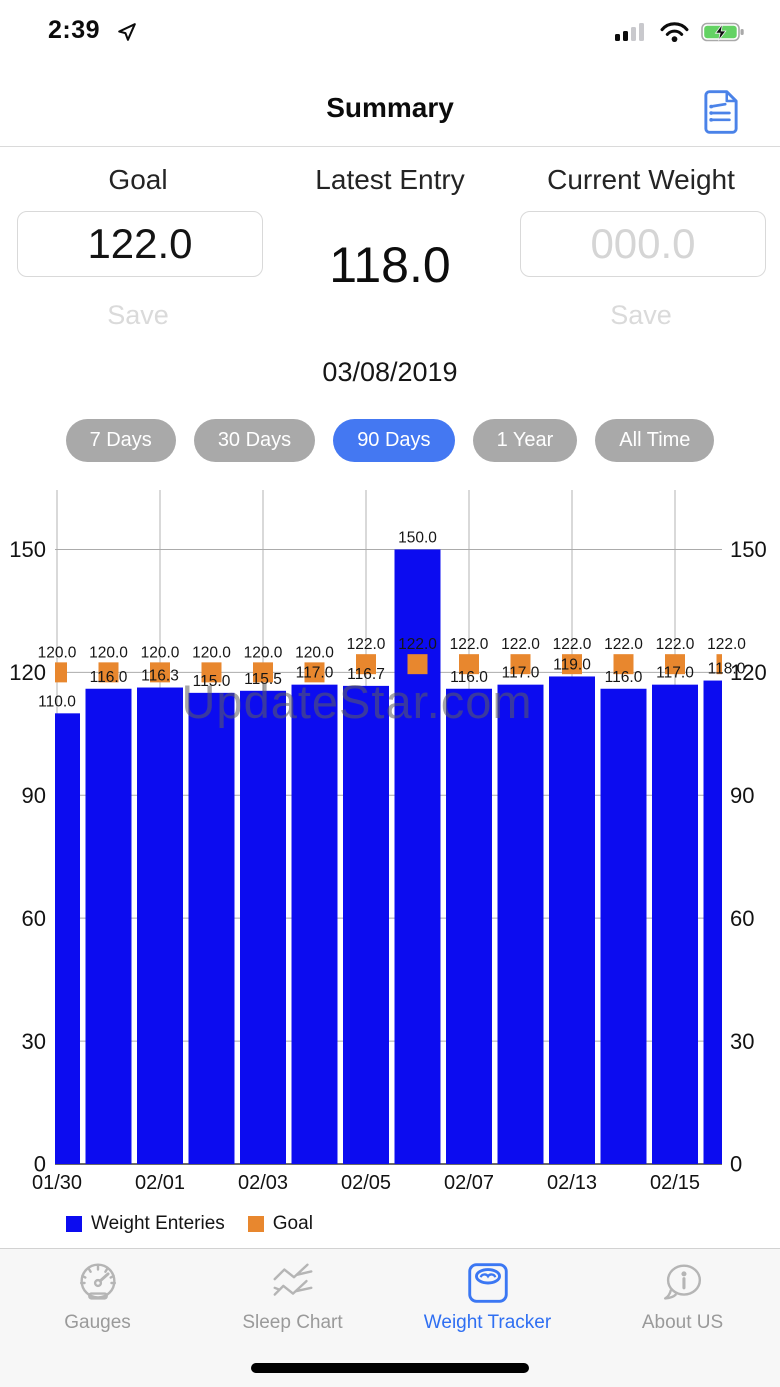  Describe the element at coordinates (631, 34) in the screenshot. I see `signal-icon` at that location.